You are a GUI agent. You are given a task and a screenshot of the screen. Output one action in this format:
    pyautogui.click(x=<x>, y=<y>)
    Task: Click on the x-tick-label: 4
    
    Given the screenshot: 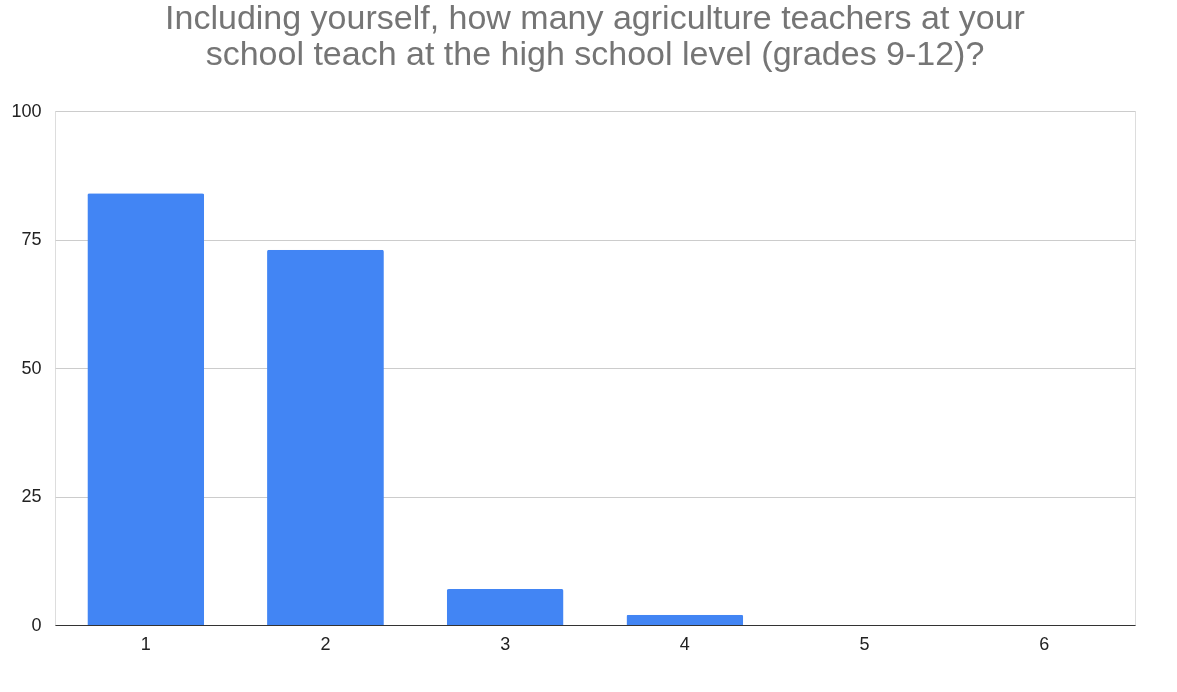 What is the action you would take?
    pyautogui.click(x=684, y=643)
    